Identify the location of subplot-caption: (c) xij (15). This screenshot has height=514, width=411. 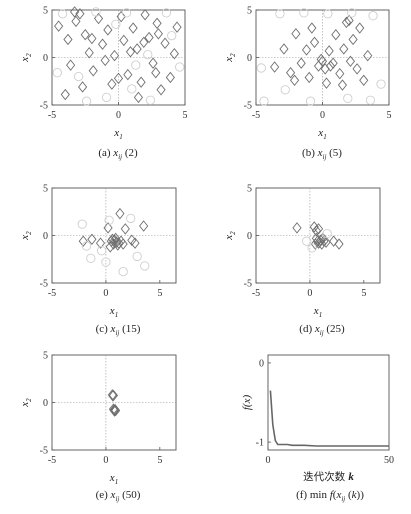
(118, 330).